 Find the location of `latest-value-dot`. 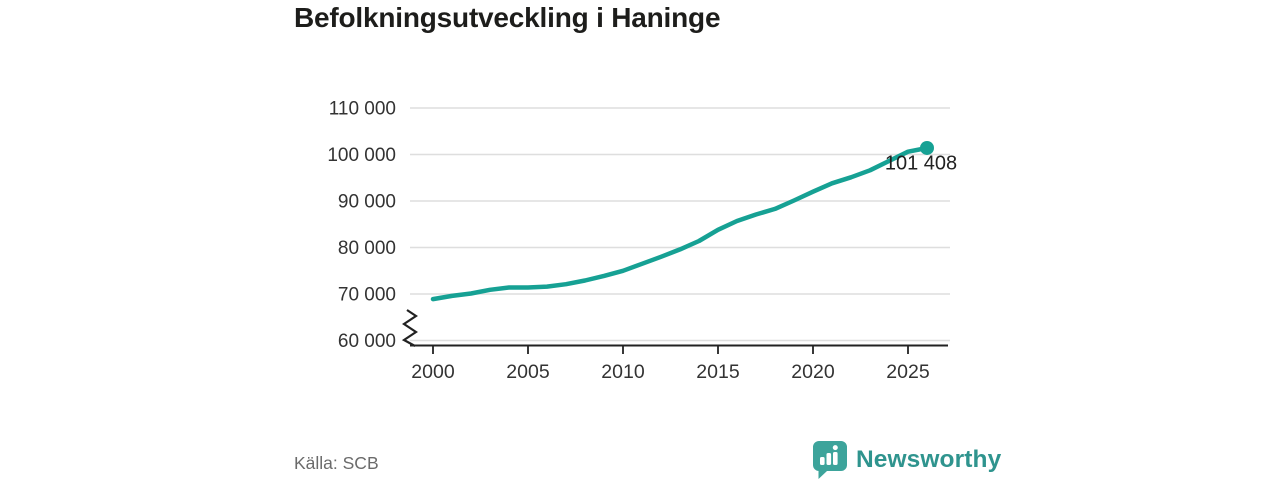

latest-value-dot is located at coordinates (927, 147).